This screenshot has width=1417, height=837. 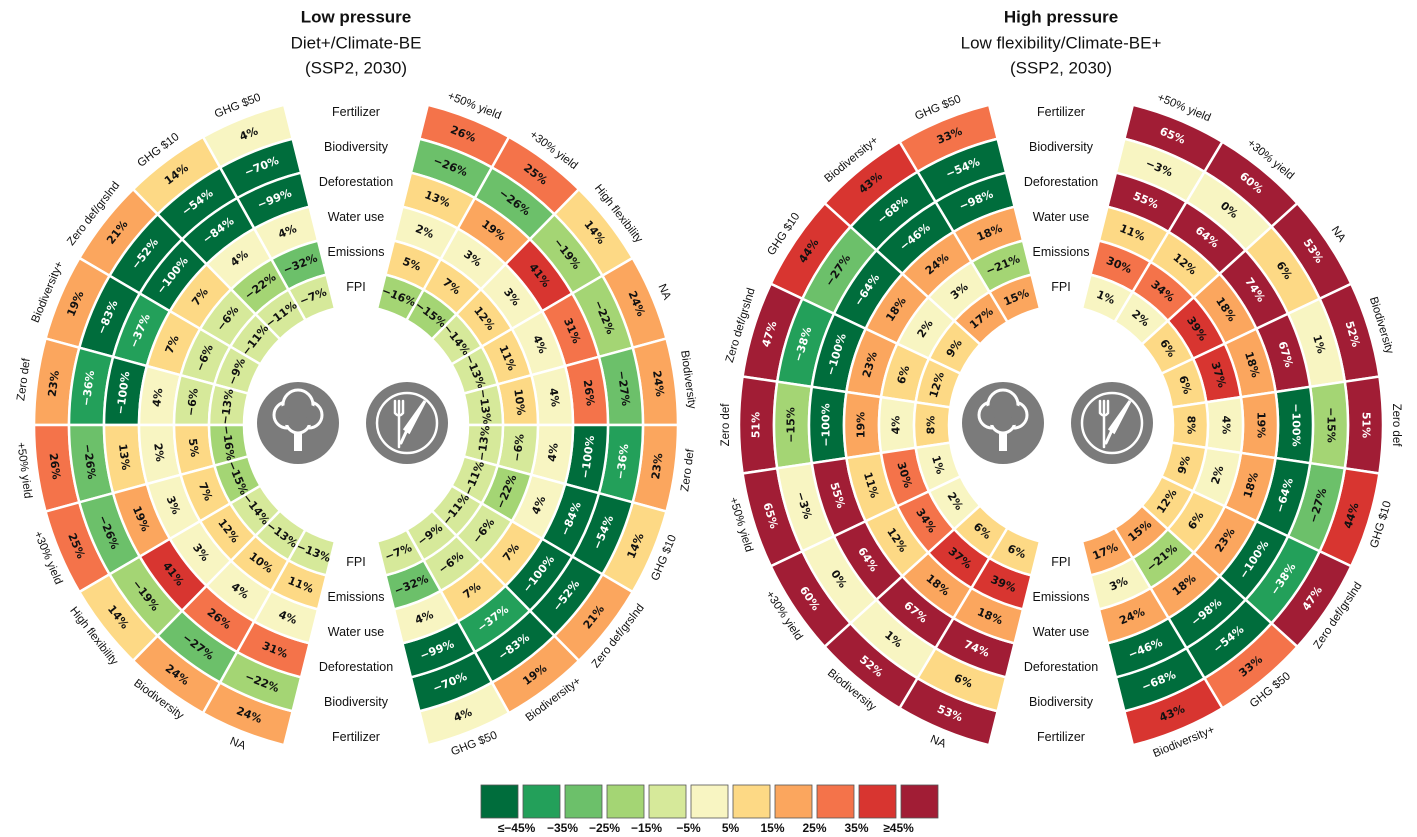 I want to click on cell-label: 24%, so click(x=658, y=384).